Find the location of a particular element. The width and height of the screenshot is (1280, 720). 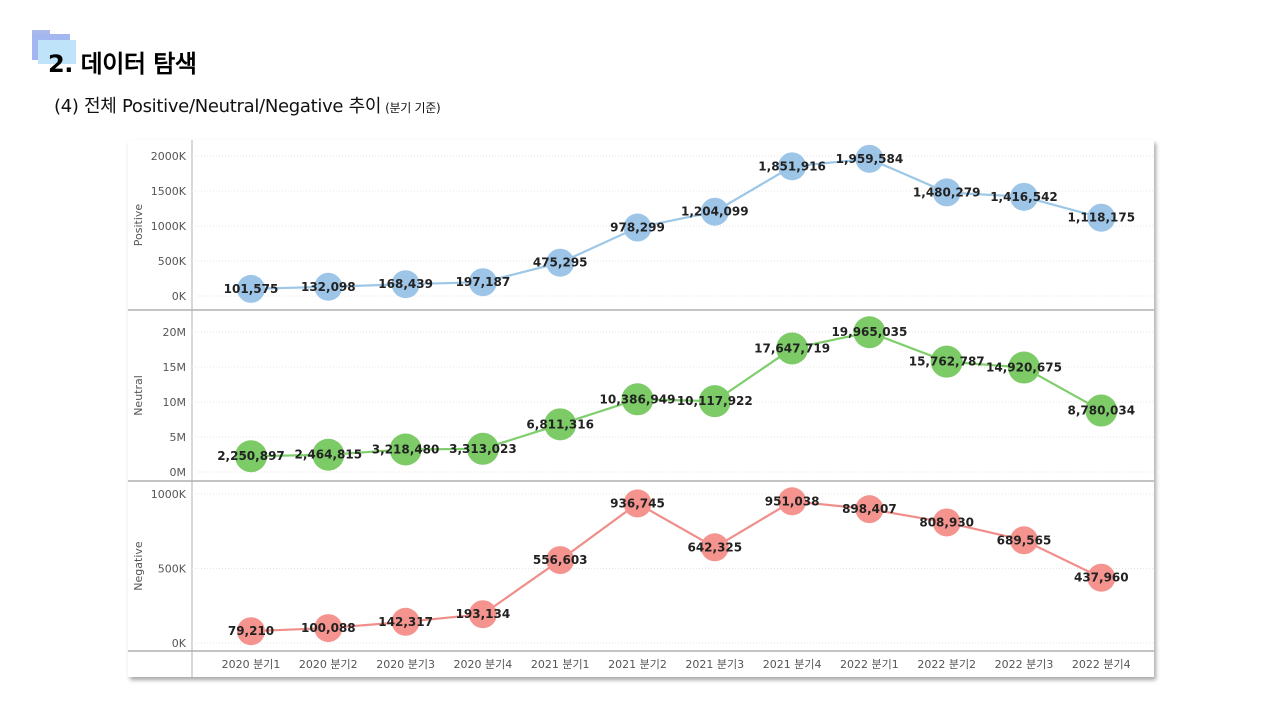

x-tick-label: 2022 분기2 is located at coordinates (946, 664).